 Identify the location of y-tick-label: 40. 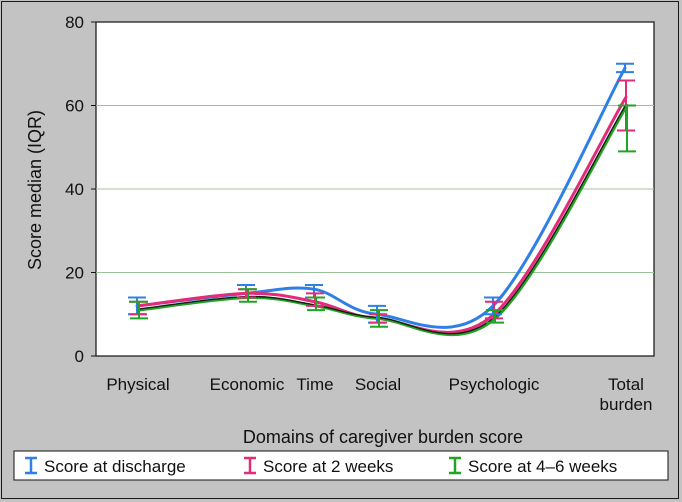
(74, 189).